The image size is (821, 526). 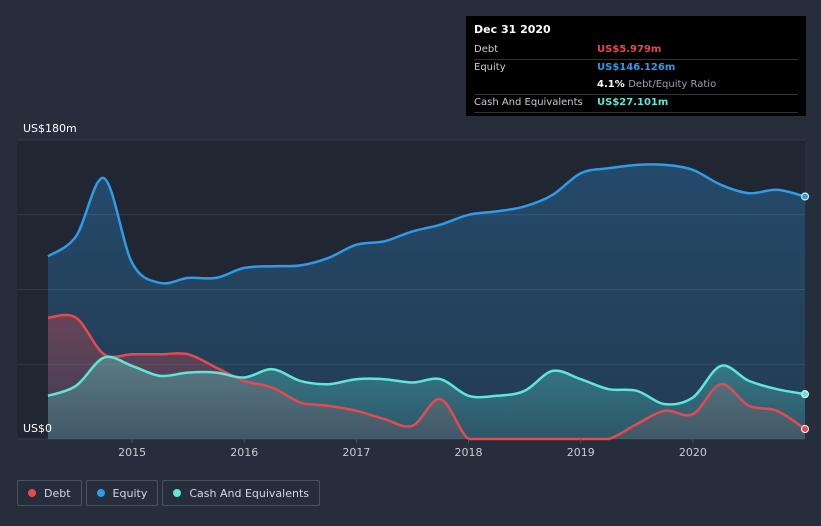 What do you see at coordinates (805, 313) in the screenshot?
I see `endpoint-markers` at bounding box center [805, 313].